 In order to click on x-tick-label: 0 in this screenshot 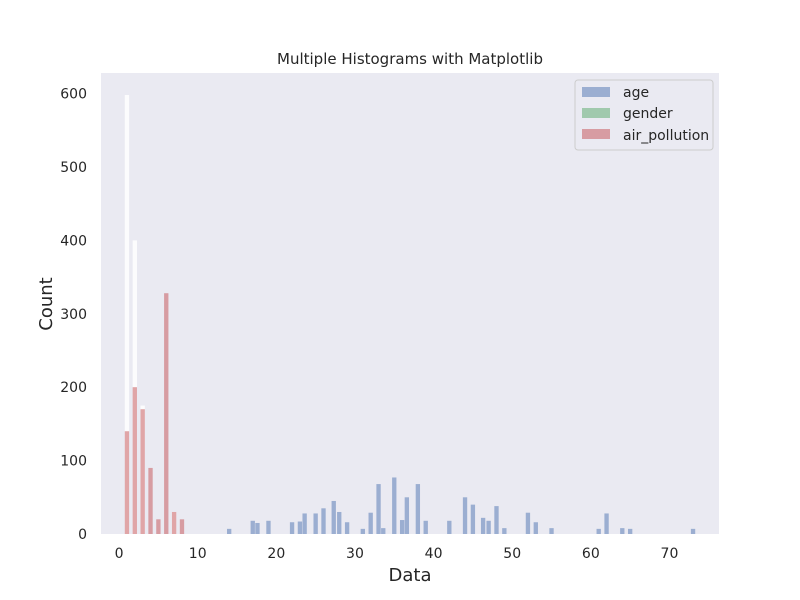, I will do `click(119, 554)`.